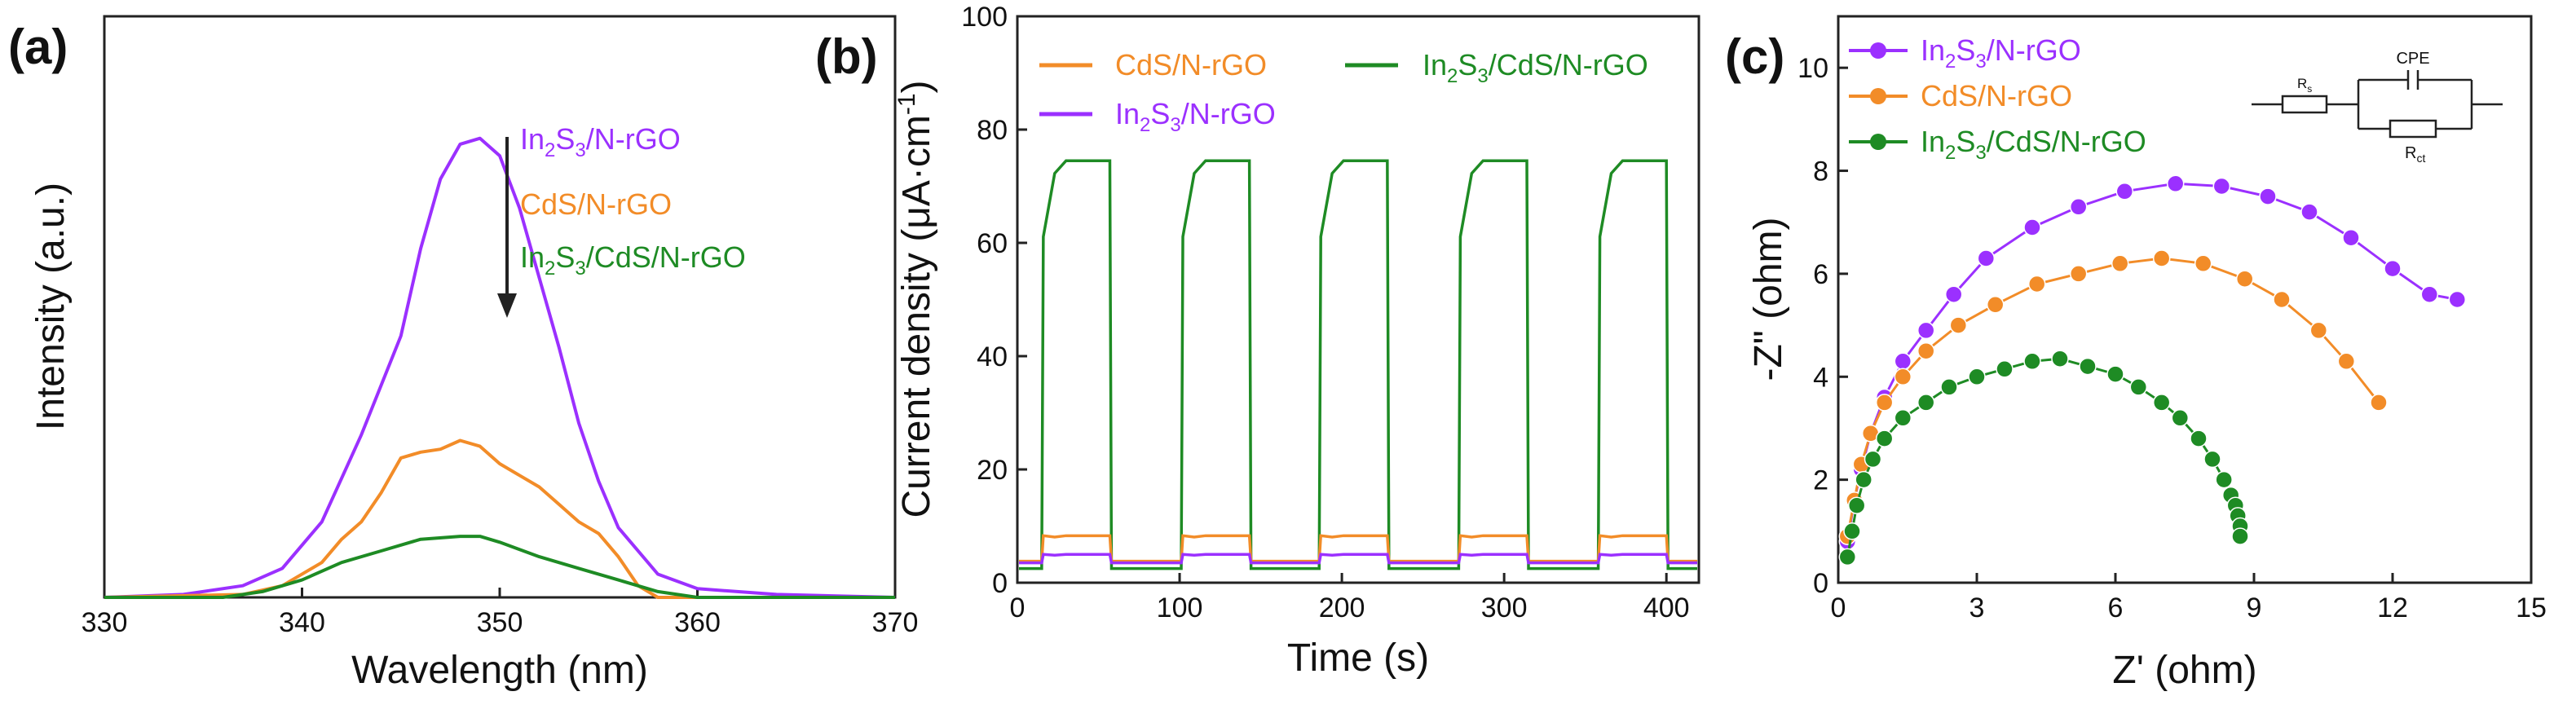  Describe the element at coordinates (105, 622) in the screenshot. I see `panel-a-x-tick-label: 330` at that location.